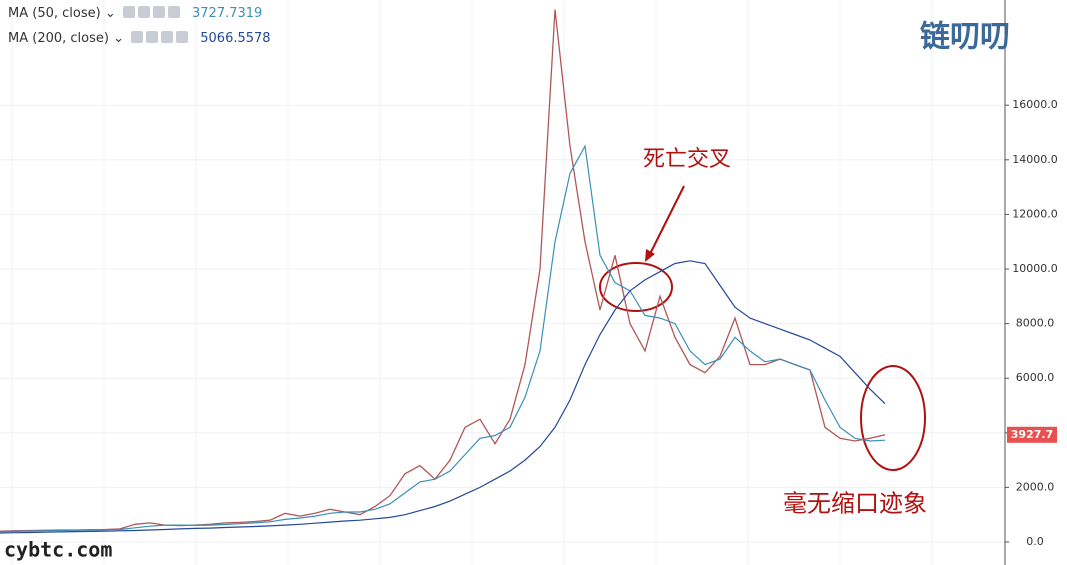  What do you see at coordinates (855, 504) in the screenshot?
I see `annotation: 毫无缩口迹象` at bounding box center [855, 504].